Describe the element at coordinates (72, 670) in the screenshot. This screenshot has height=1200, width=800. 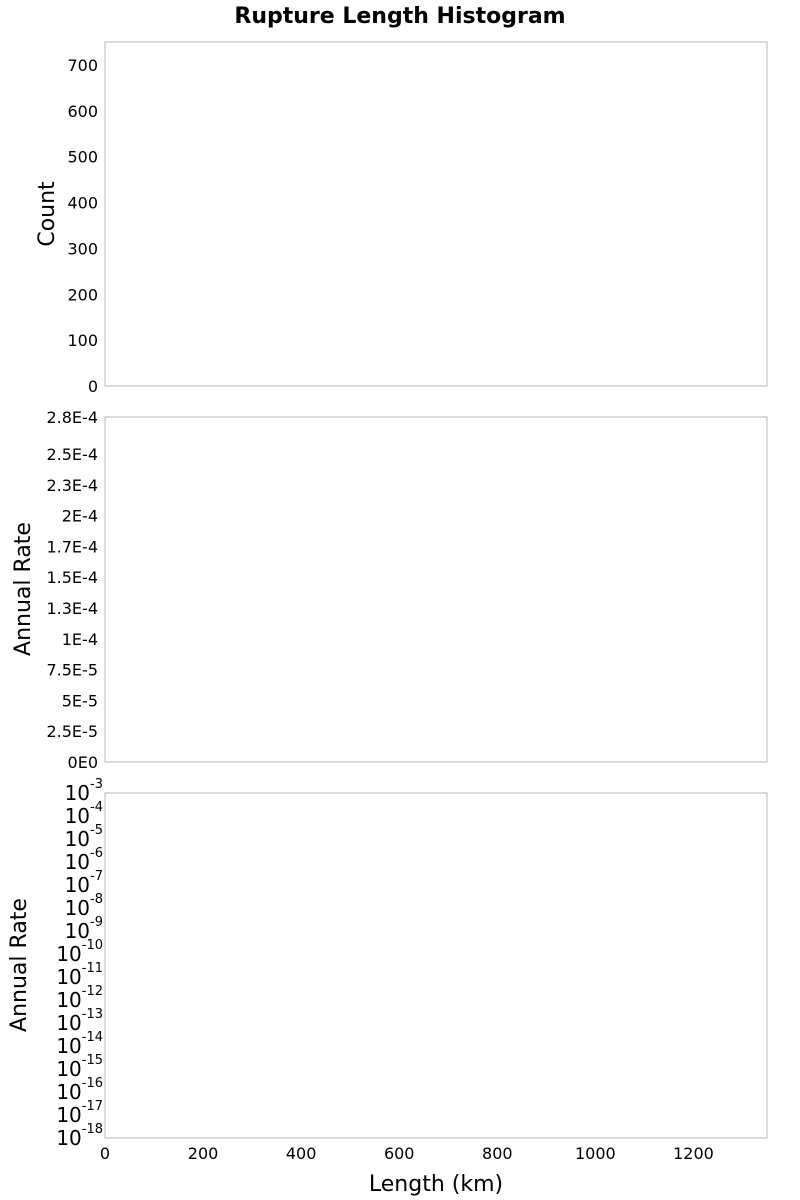
I see `y-tick-label: 7.5E-5` at that location.